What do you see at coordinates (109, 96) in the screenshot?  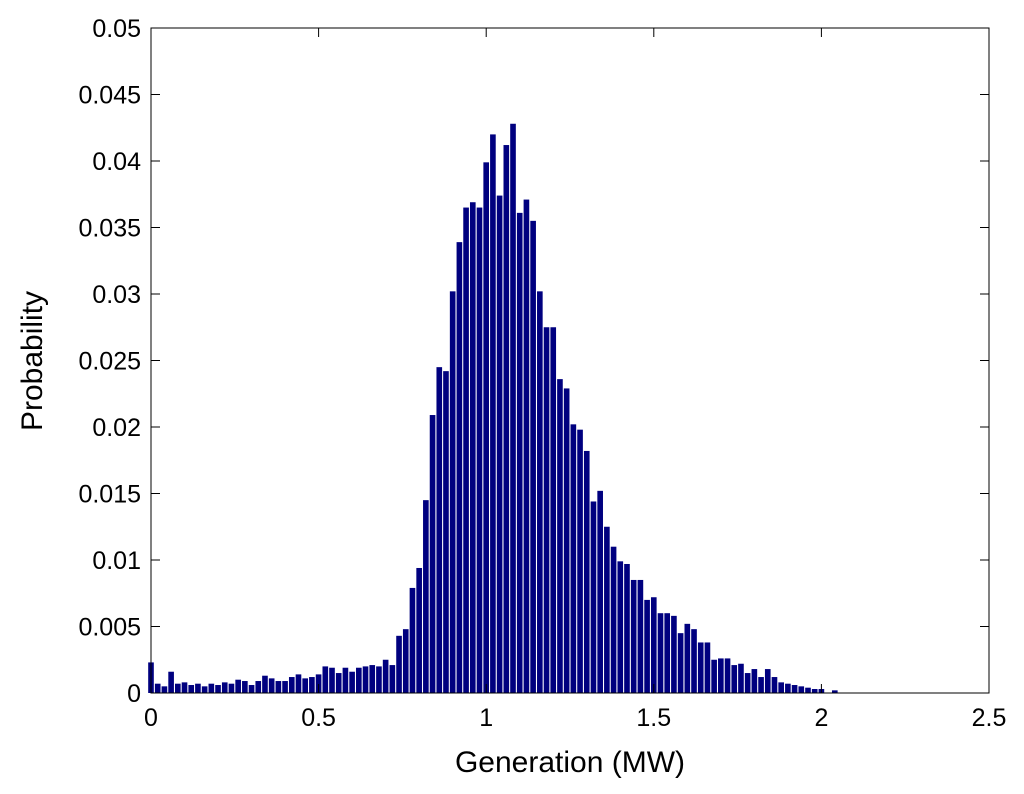 I see `y-tick-label: 0.045` at bounding box center [109, 96].